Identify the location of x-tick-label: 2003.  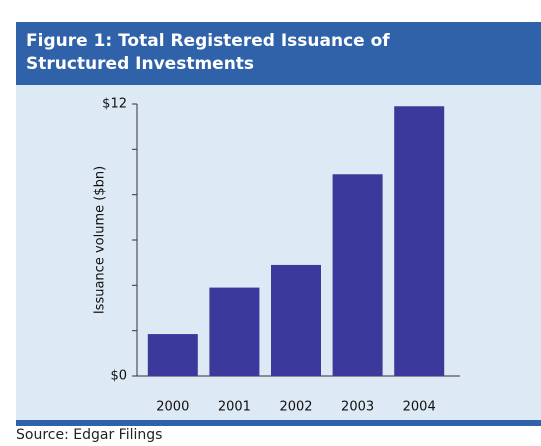
(357, 407).